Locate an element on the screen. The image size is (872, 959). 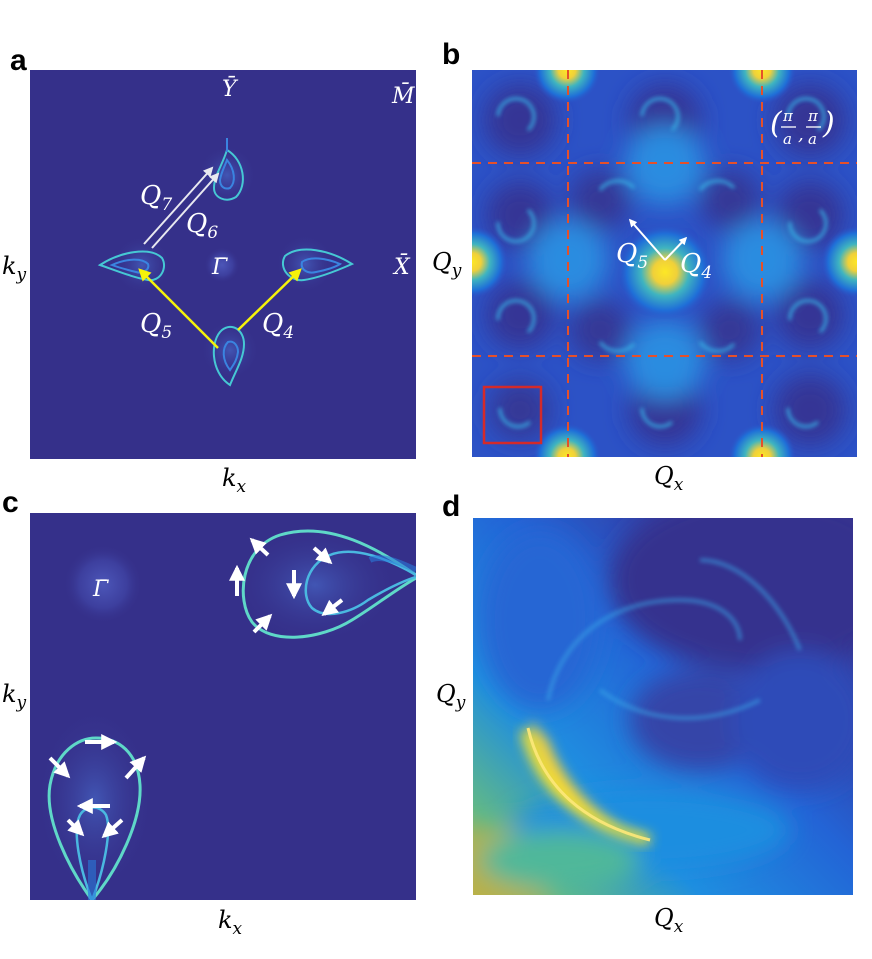
panel-c-ylabel: ky is located at coordinates (14, 696).